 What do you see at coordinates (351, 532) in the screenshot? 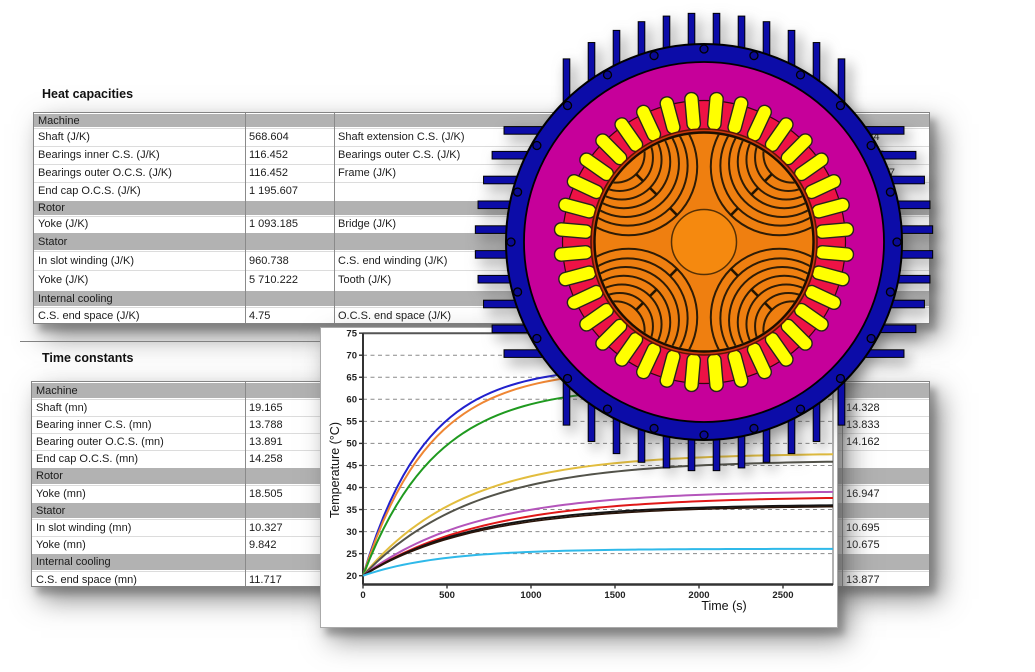
I see `svg-text: 30` at bounding box center [351, 532].